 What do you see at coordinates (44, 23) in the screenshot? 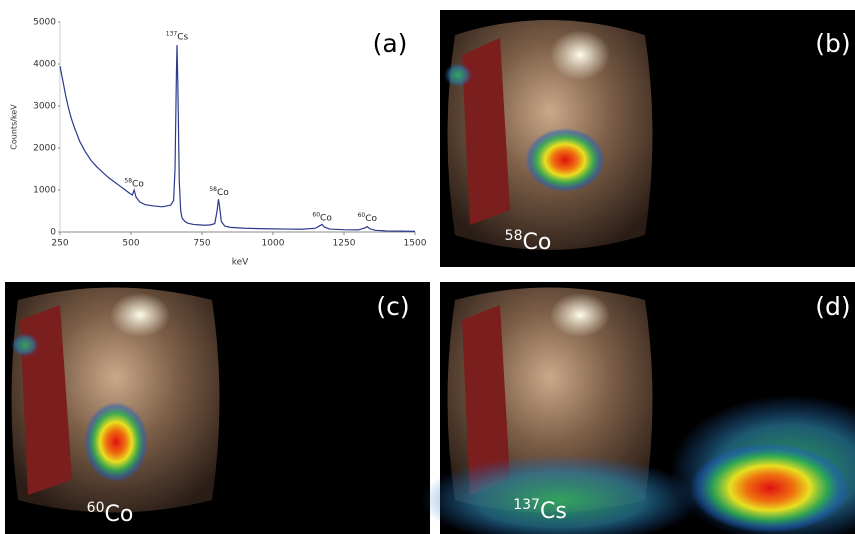
I see `y-tick-label: 5000` at bounding box center [44, 23].